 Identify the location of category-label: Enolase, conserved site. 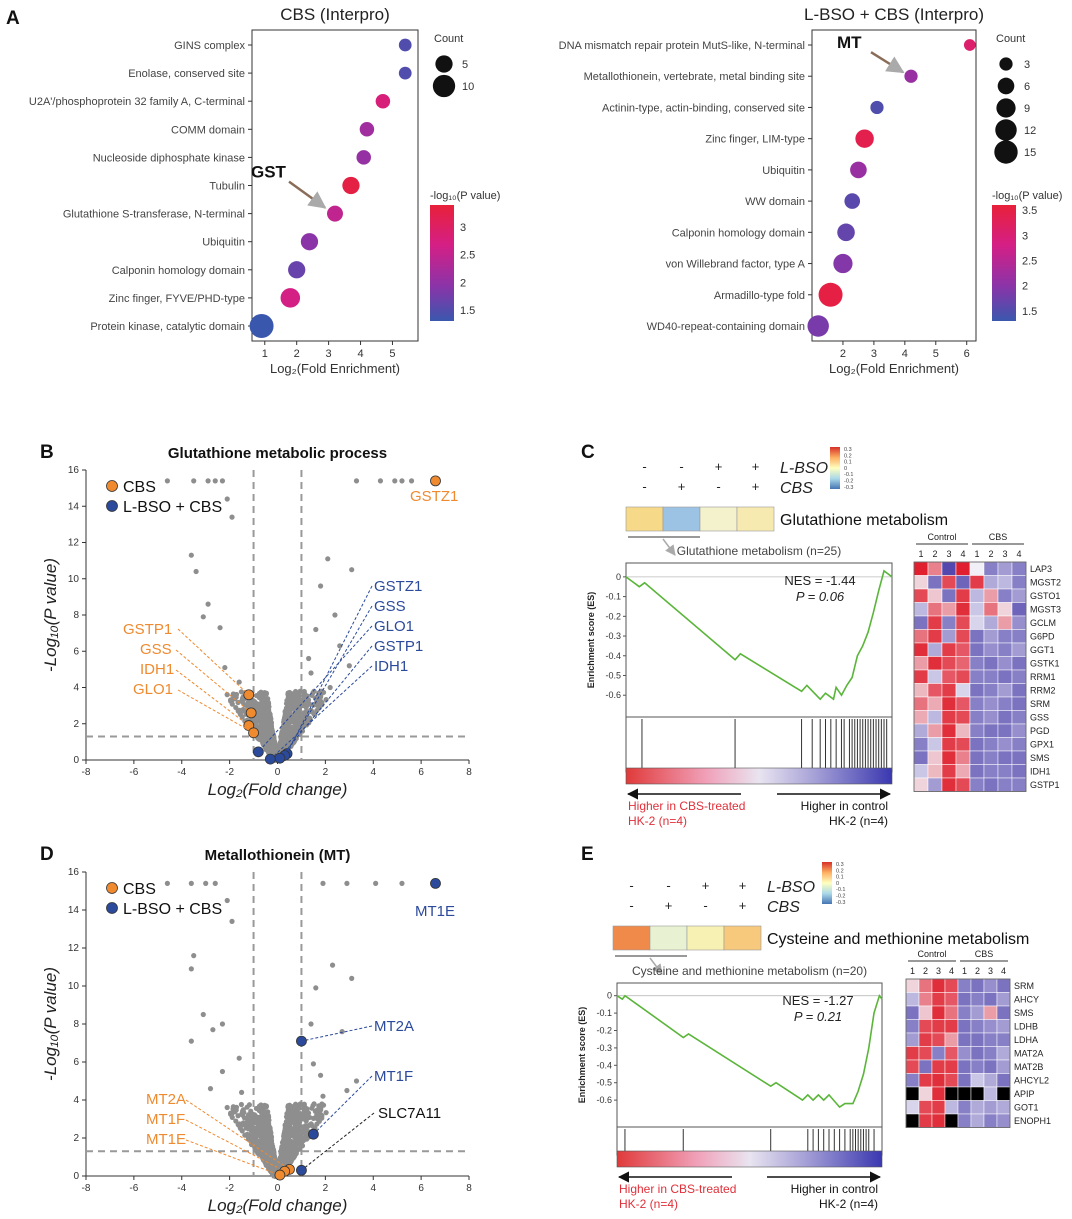
(186, 74).